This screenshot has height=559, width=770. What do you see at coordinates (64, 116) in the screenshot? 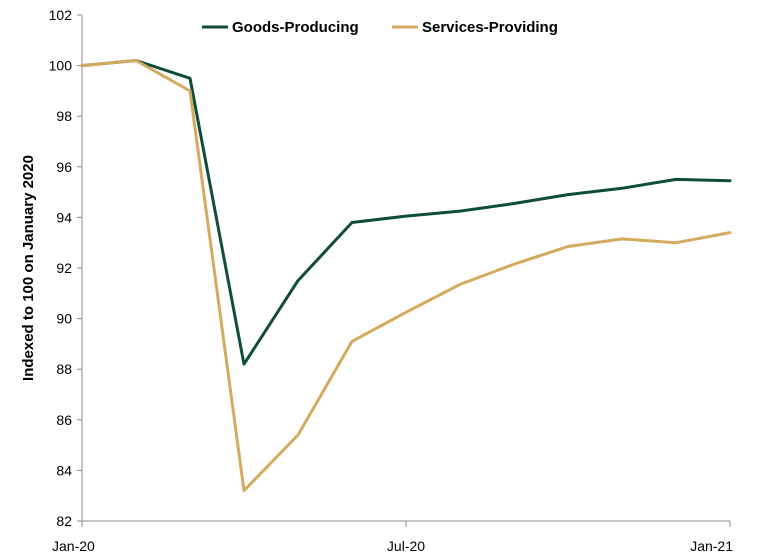
I see `y-tick-label: 98` at bounding box center [64, 116].